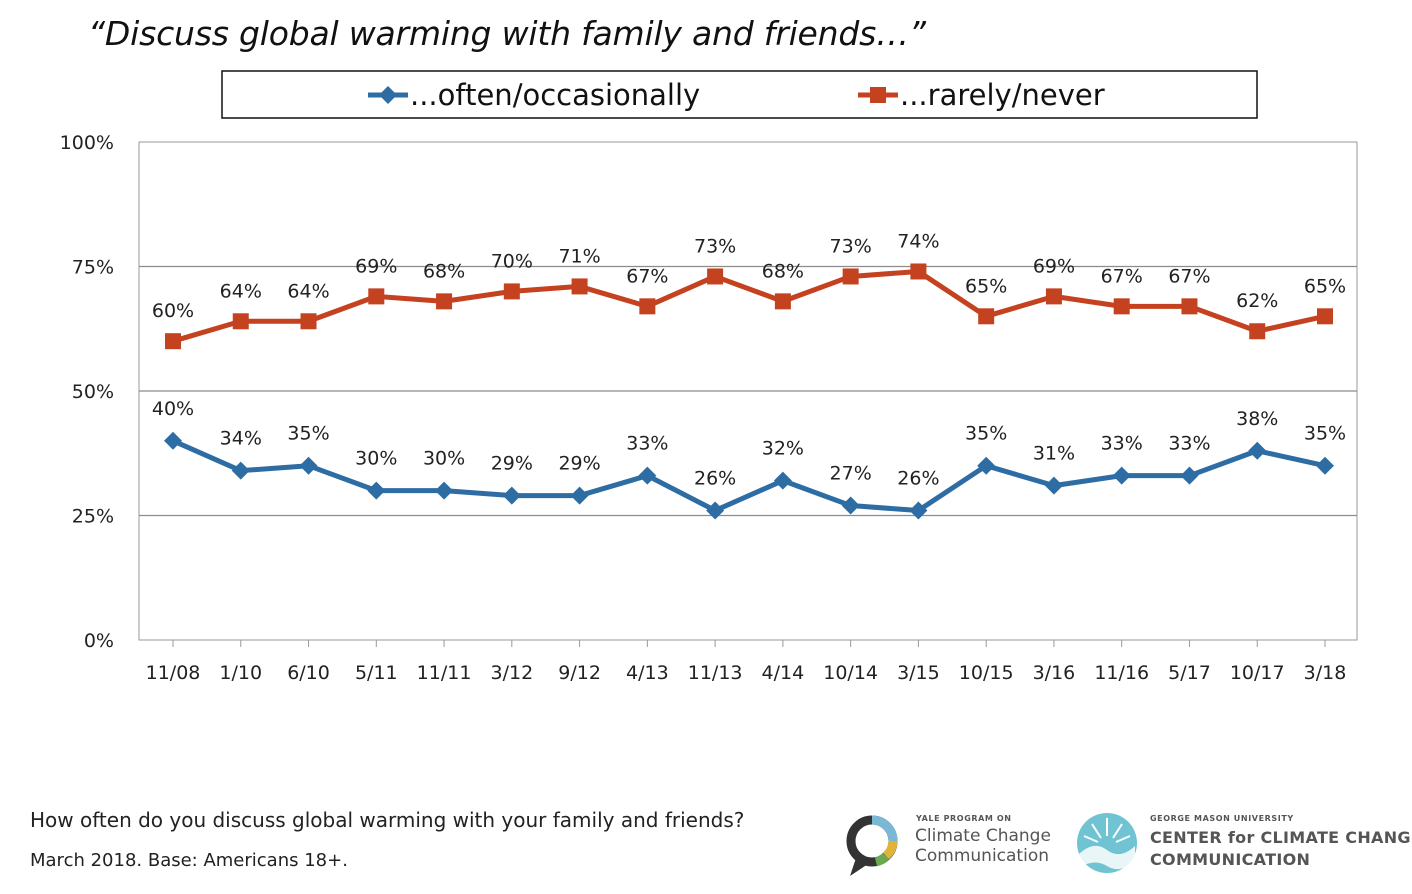  What do you see at coordinates (1189, 673) in the screenshot?
I see `x-tick-label: 5/17` at bounding box center [1189, 673].